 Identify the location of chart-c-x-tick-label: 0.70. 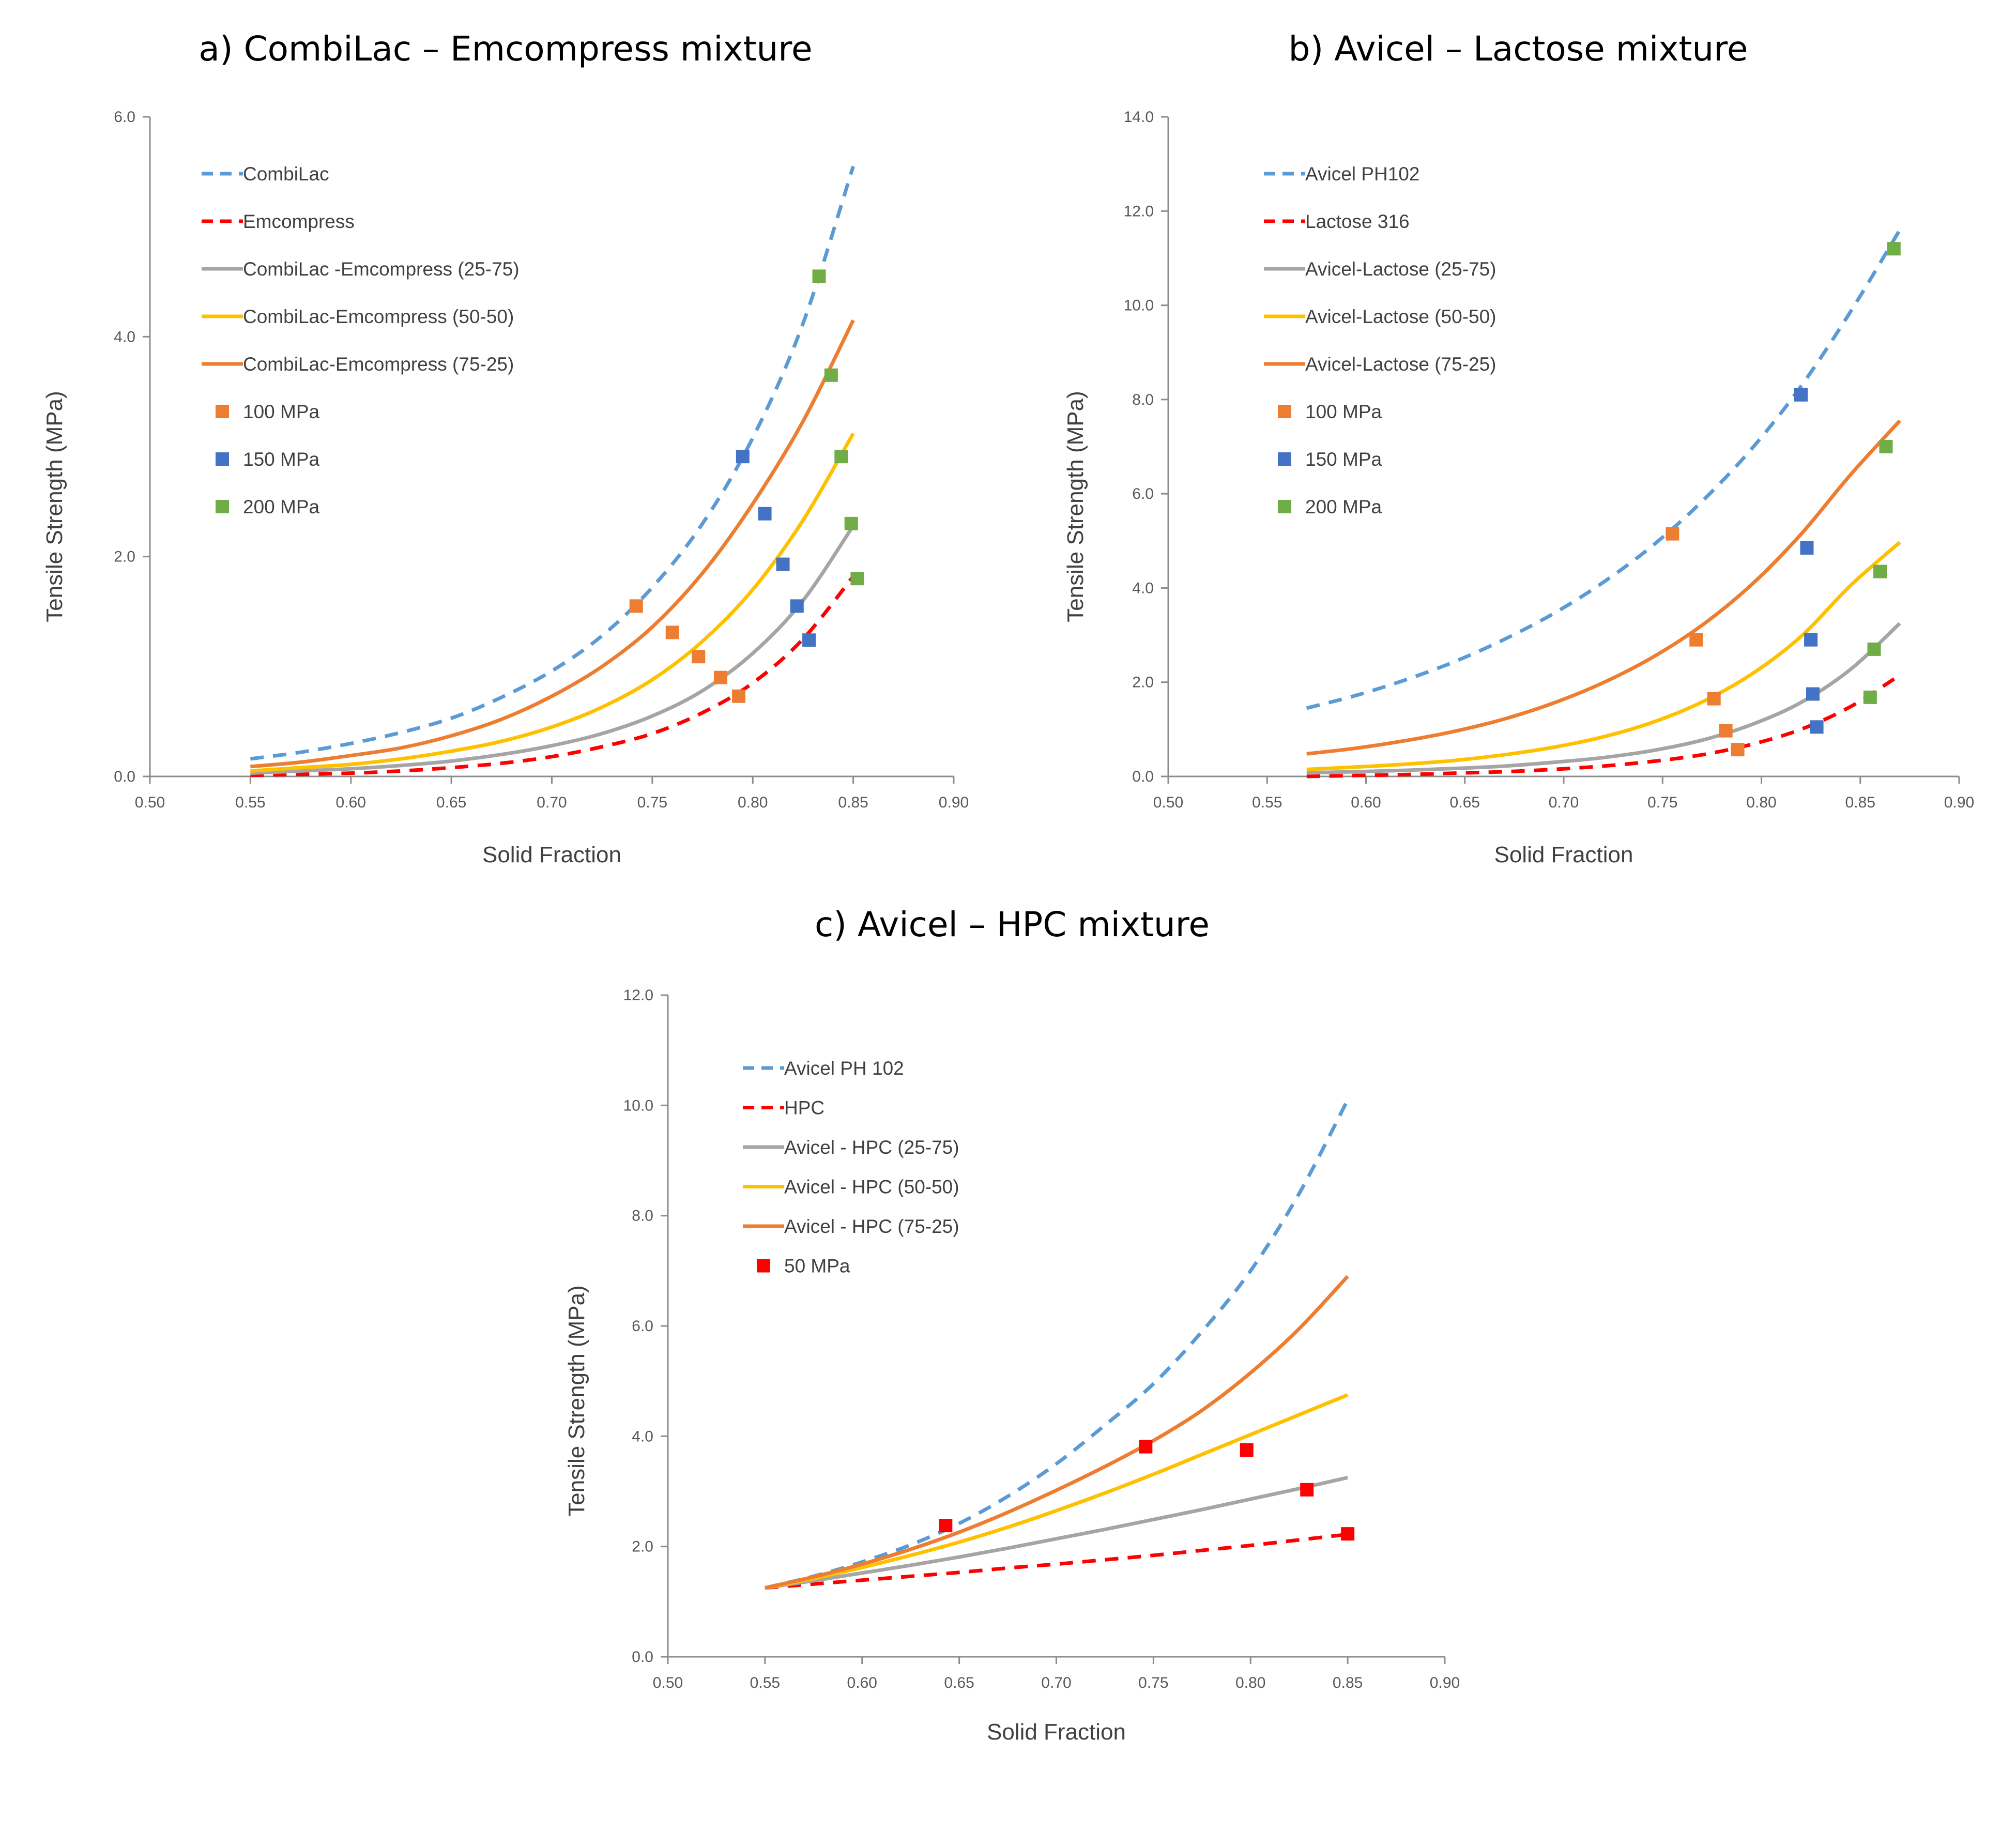
(1056, 1682).